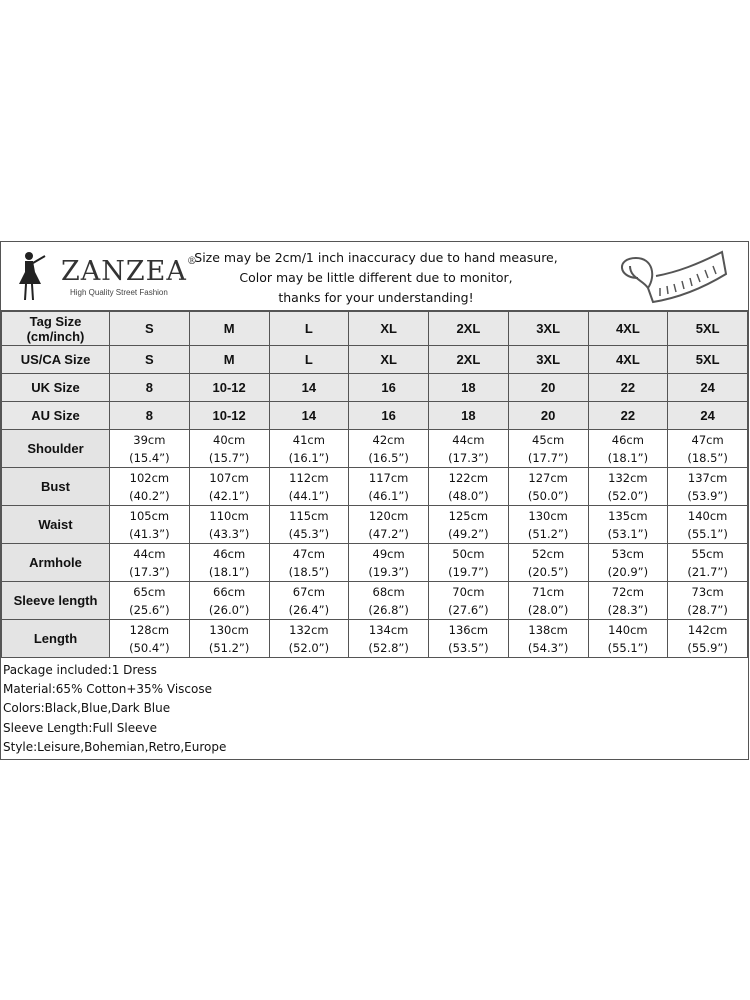 The width and height of the screenshot is (750, 1000). I want to click on inch-value: (48.0”), so click(468, 495).